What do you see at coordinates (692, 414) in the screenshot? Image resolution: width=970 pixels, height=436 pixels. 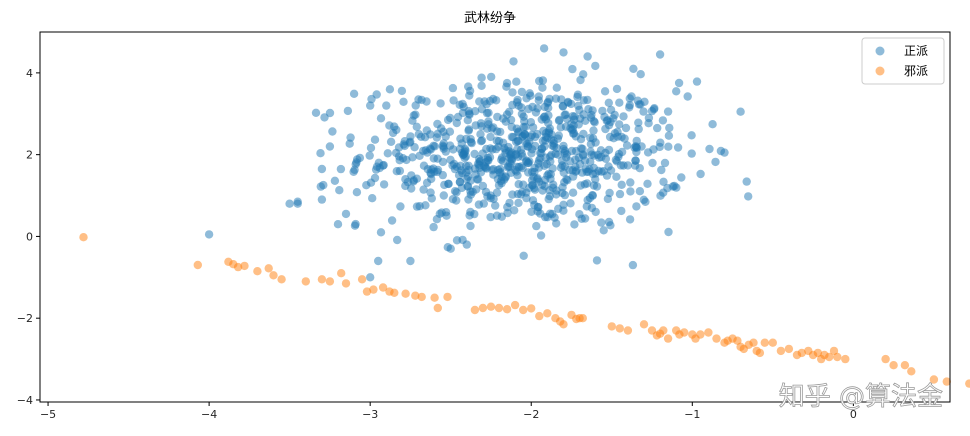 I see `x-tick-label: −1` at bounding box center [692, 414].